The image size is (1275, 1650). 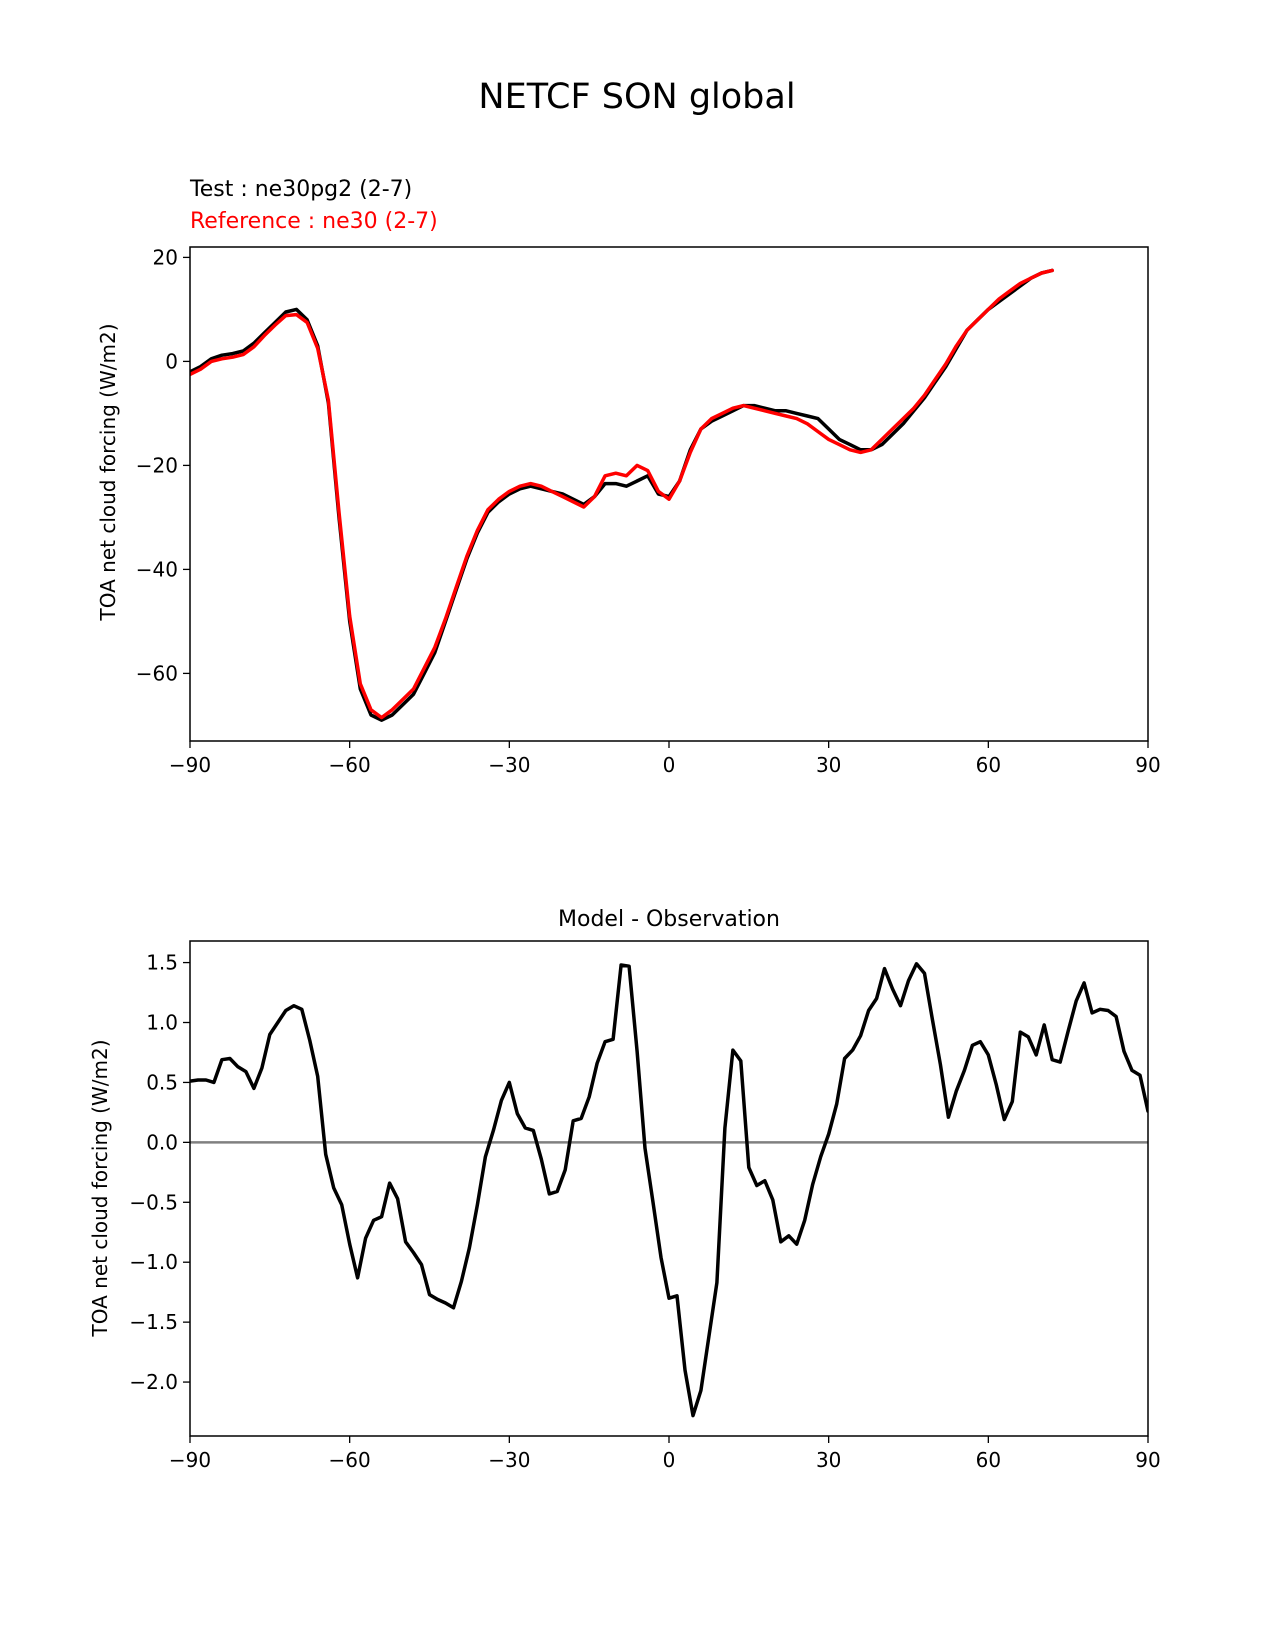 What do you see at coordinates (153, 1262) in the screenshot?
I see `y-tick-label: −1.0` at bounding box center [153, 1262].